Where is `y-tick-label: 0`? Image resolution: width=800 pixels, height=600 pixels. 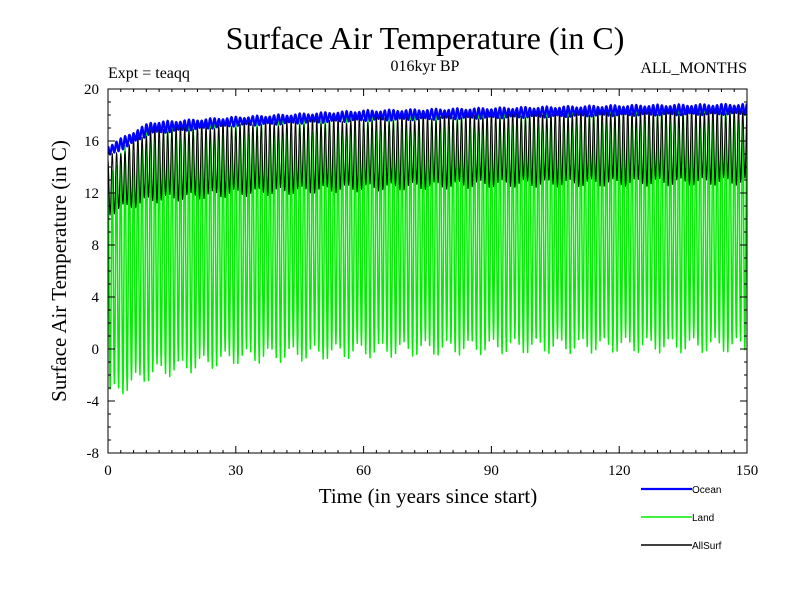 y-tick-label: 0 is located at coordinates (96, 350).